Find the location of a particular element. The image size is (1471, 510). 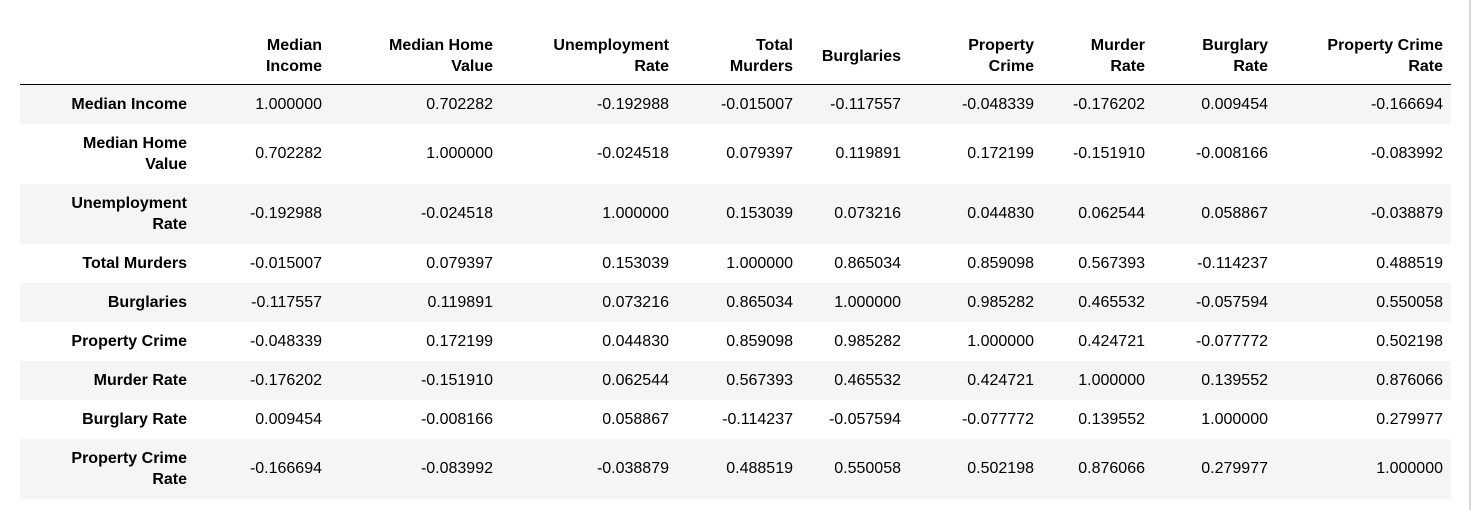

column-header-total-murders: Total Murders is located at coordinates (739, 56).